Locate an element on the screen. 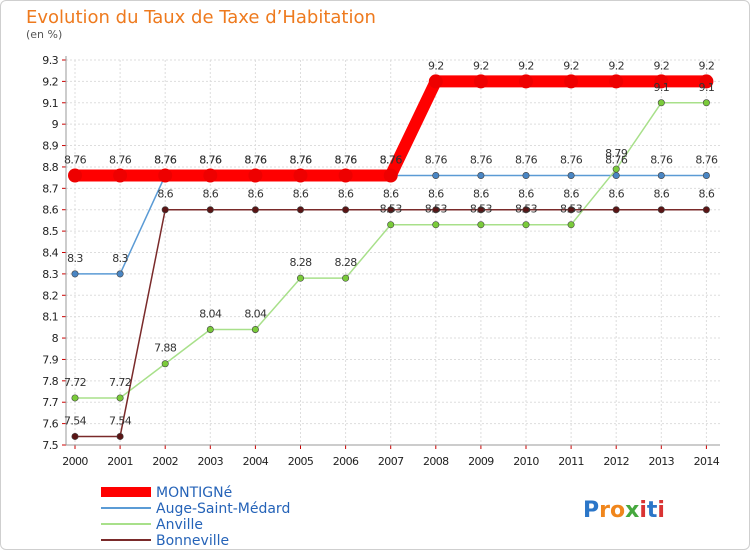  legend-item: Auge-Saint-Médard is located at coordinates (195, 509).